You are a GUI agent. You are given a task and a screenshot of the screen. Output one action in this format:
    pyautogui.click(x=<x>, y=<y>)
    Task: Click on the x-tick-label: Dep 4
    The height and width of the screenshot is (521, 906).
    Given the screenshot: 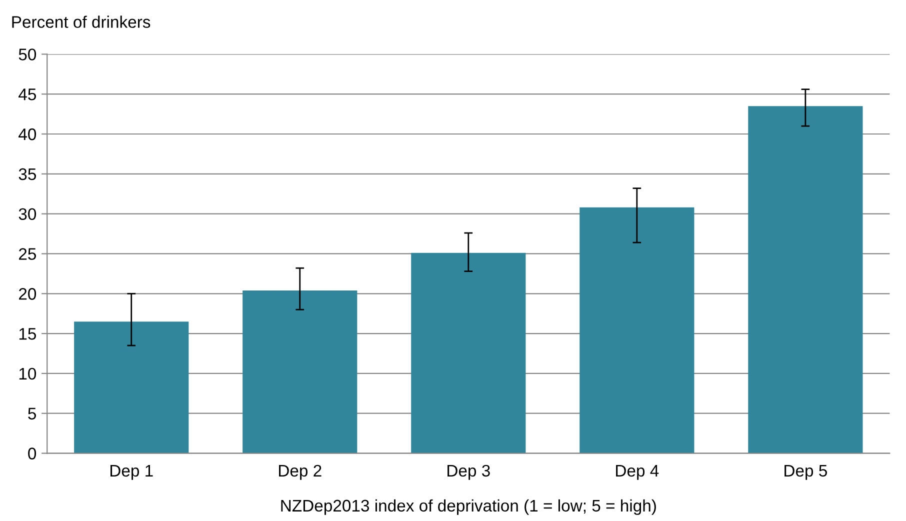 What is the action you would take?
    pyautogui.click(x=637, y=472)
    